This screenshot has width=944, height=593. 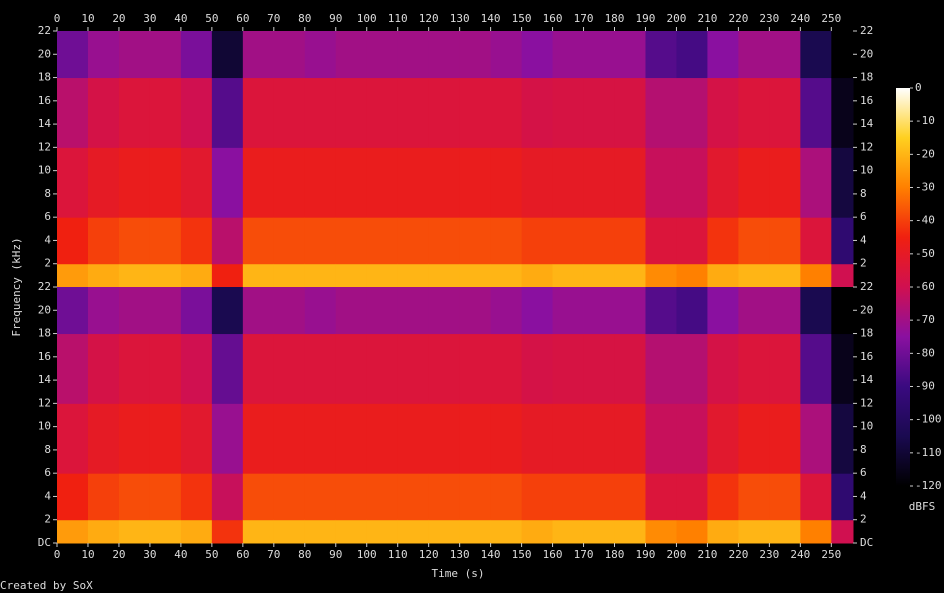 I want to click on y-tick-label: 18, so click(x=44, y=333).